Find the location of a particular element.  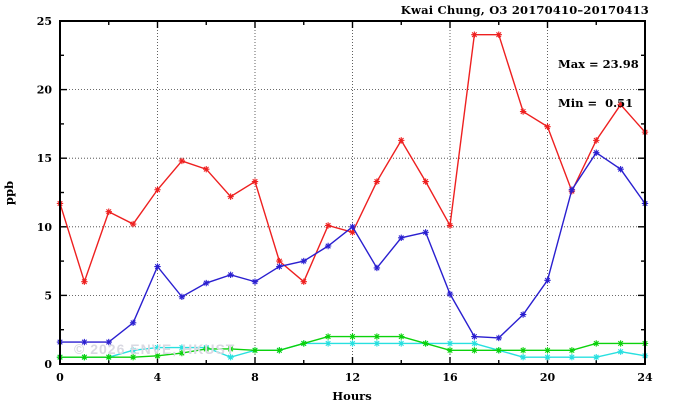

stats-annotation: Max = 23.98 Min = 0.51 is located at coordinates (598, 84).